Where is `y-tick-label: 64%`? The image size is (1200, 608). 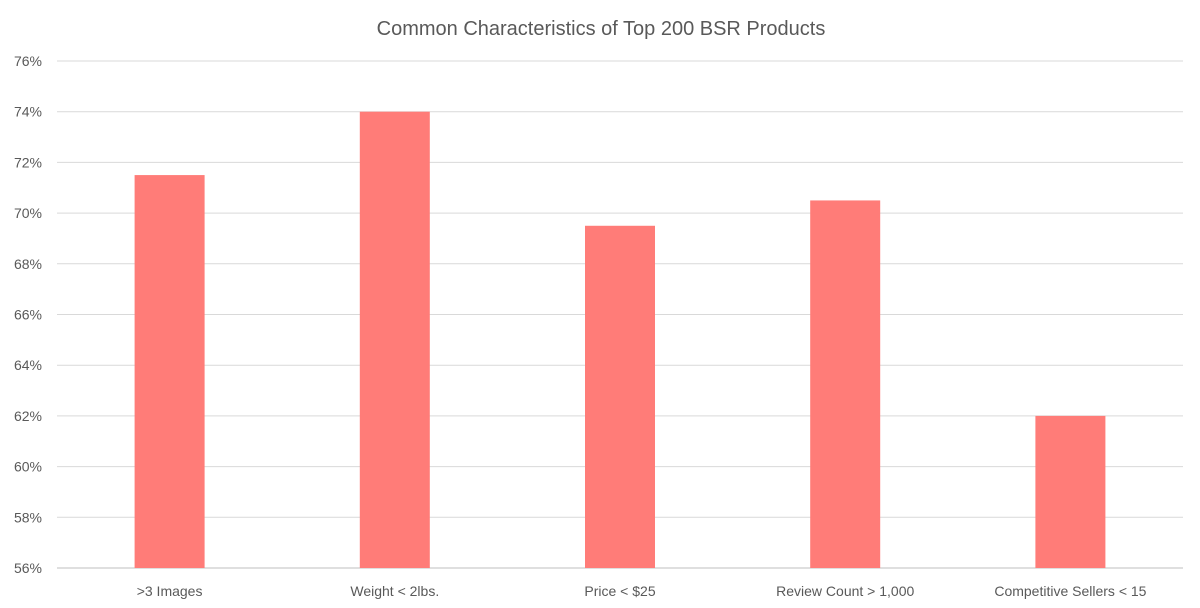
y-tick-label: 64% is located at coordinates (28, 365).